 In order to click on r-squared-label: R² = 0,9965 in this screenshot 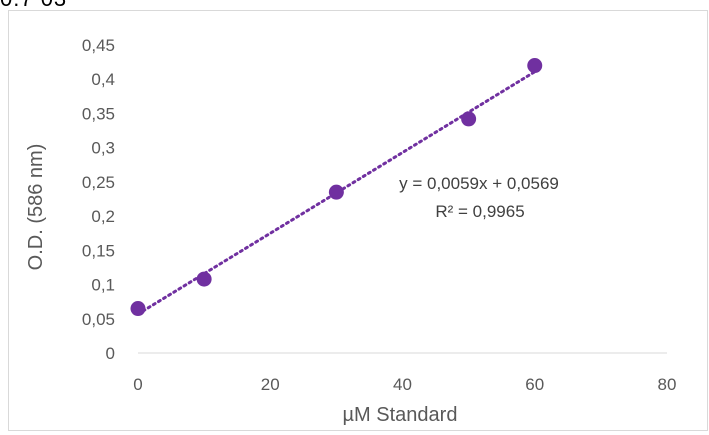, I will do `click(479, 211)`.